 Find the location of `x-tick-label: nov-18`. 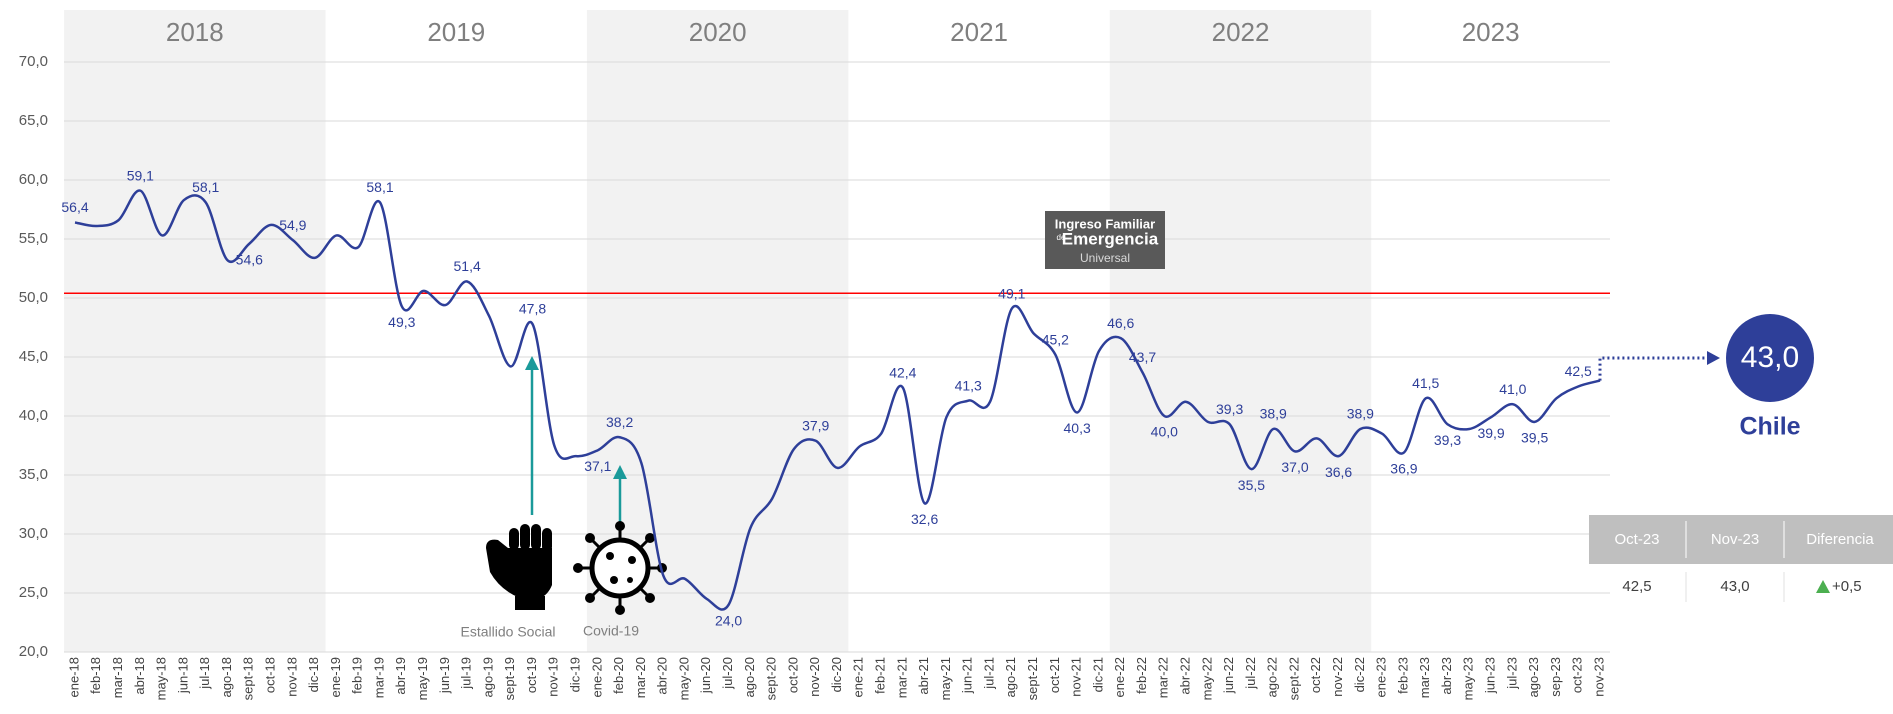

x-tick-label: nov-18 is located at coordinates (291, 677).